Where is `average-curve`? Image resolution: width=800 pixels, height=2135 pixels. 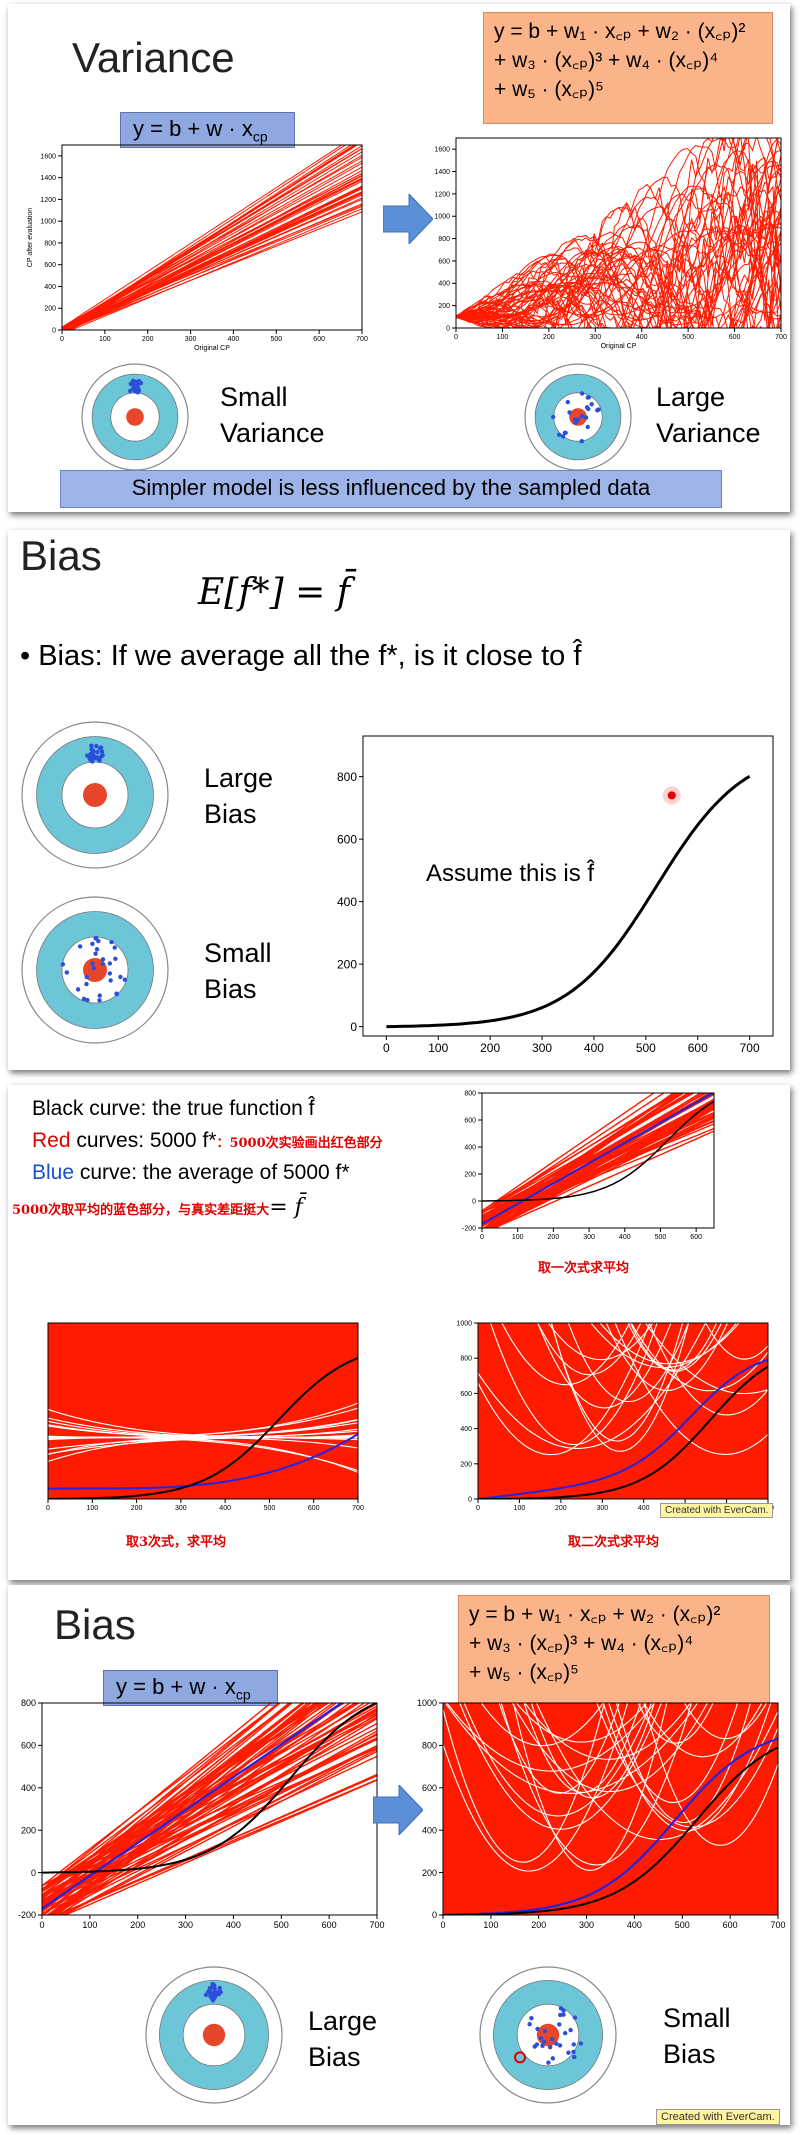 average-curve is located at coordinates (610, 1826).